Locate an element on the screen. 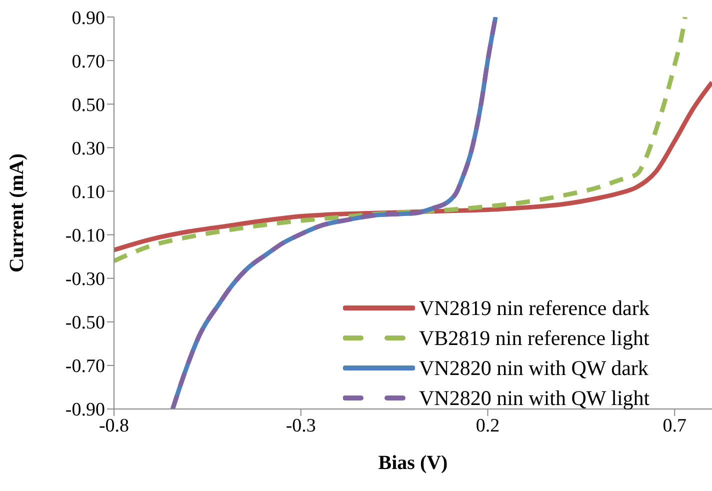 The height and width of the screenshot is (491, 712). x-tick-label: -0.3 is located at coordinates (301, 425).